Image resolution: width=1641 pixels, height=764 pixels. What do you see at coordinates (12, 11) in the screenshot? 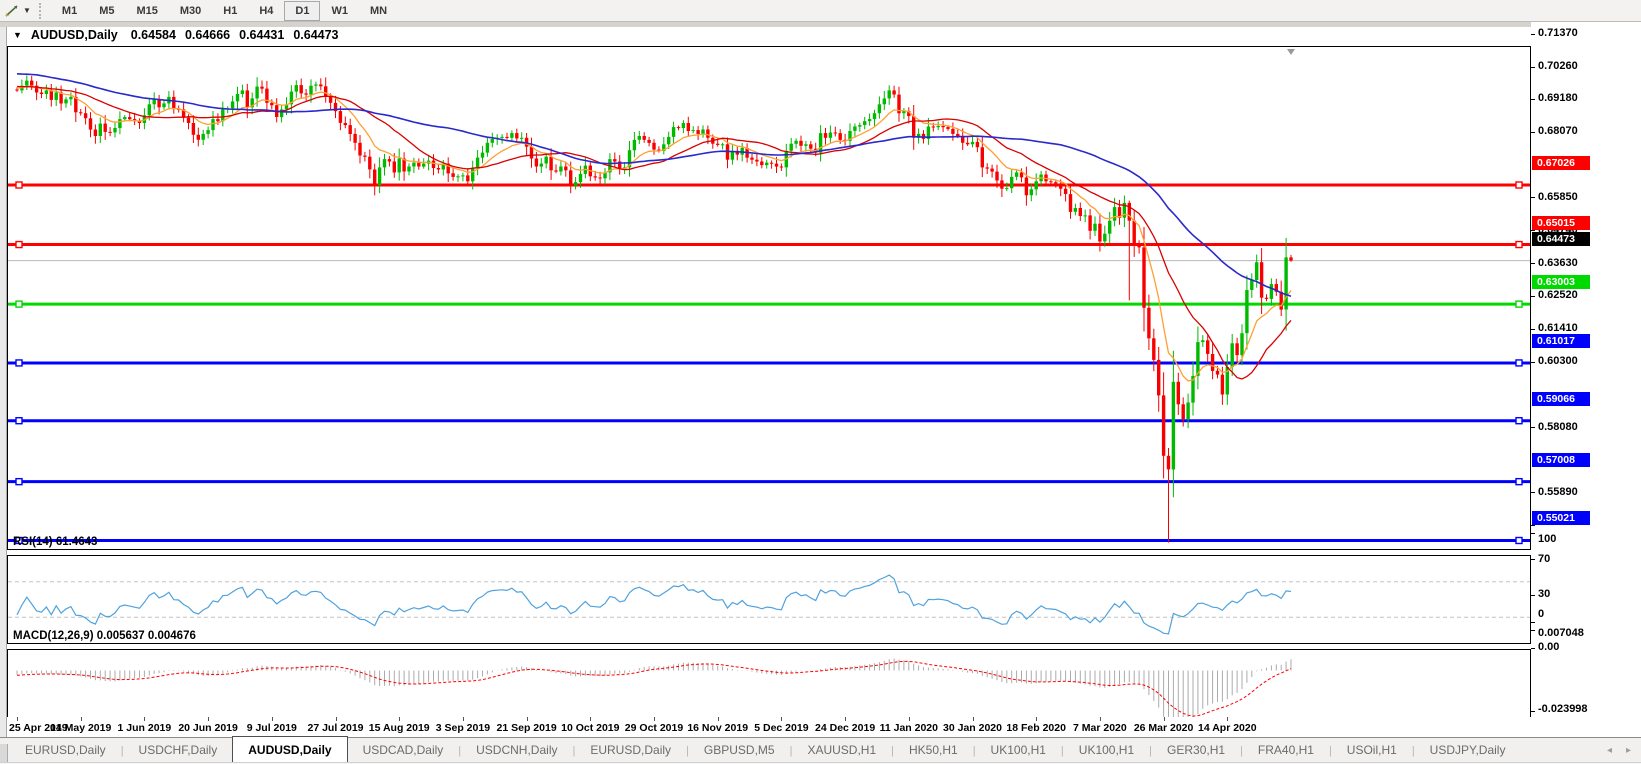
I see `trendline-tool-icon` at bounding box center [12, 11].